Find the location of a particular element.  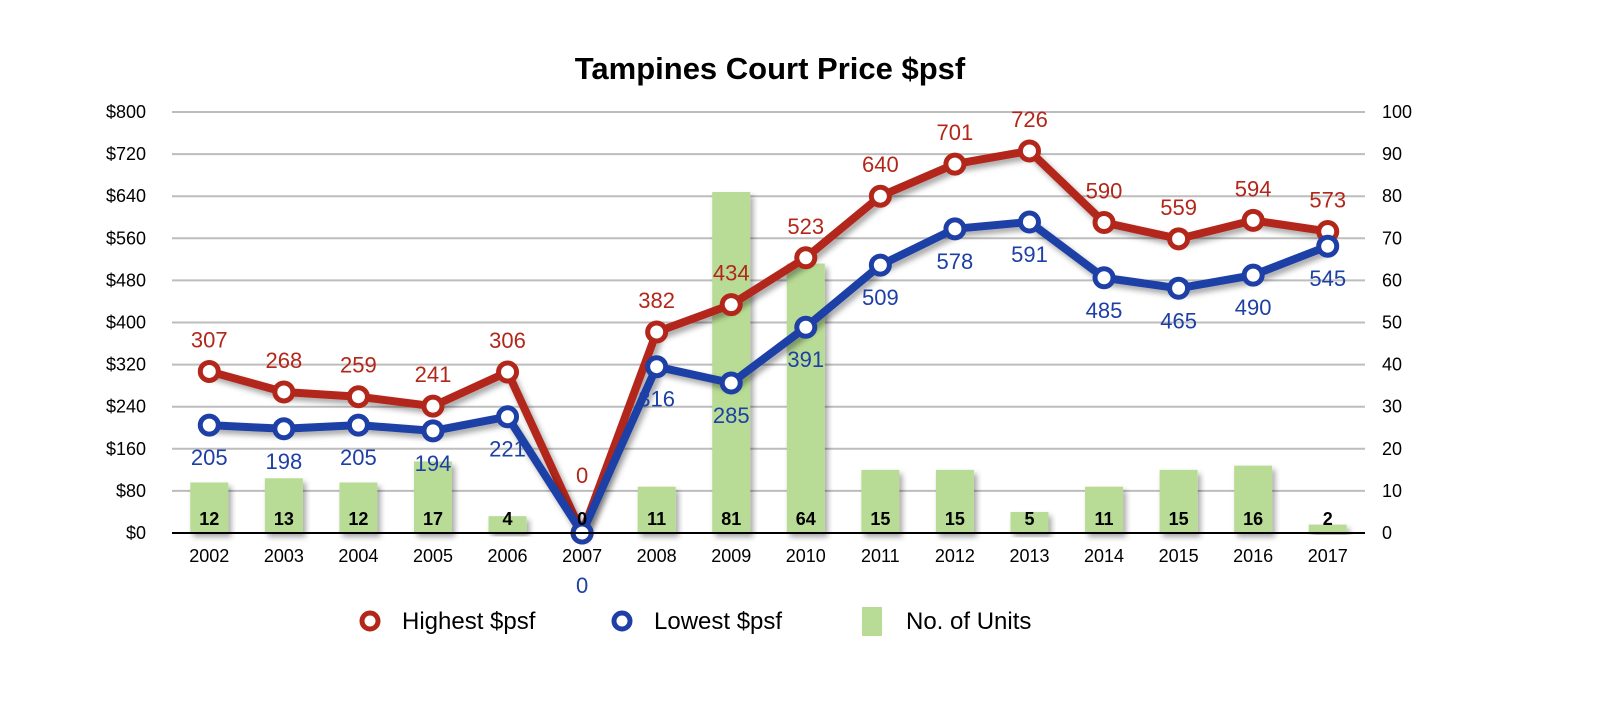

left-tick-label: $240 is located at coordinates (126, 407).